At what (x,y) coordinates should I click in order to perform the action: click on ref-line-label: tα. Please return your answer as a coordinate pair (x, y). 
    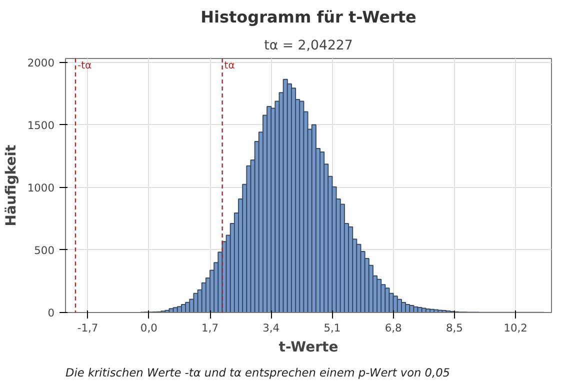
    Looking at the image, I should click on (230, 66).